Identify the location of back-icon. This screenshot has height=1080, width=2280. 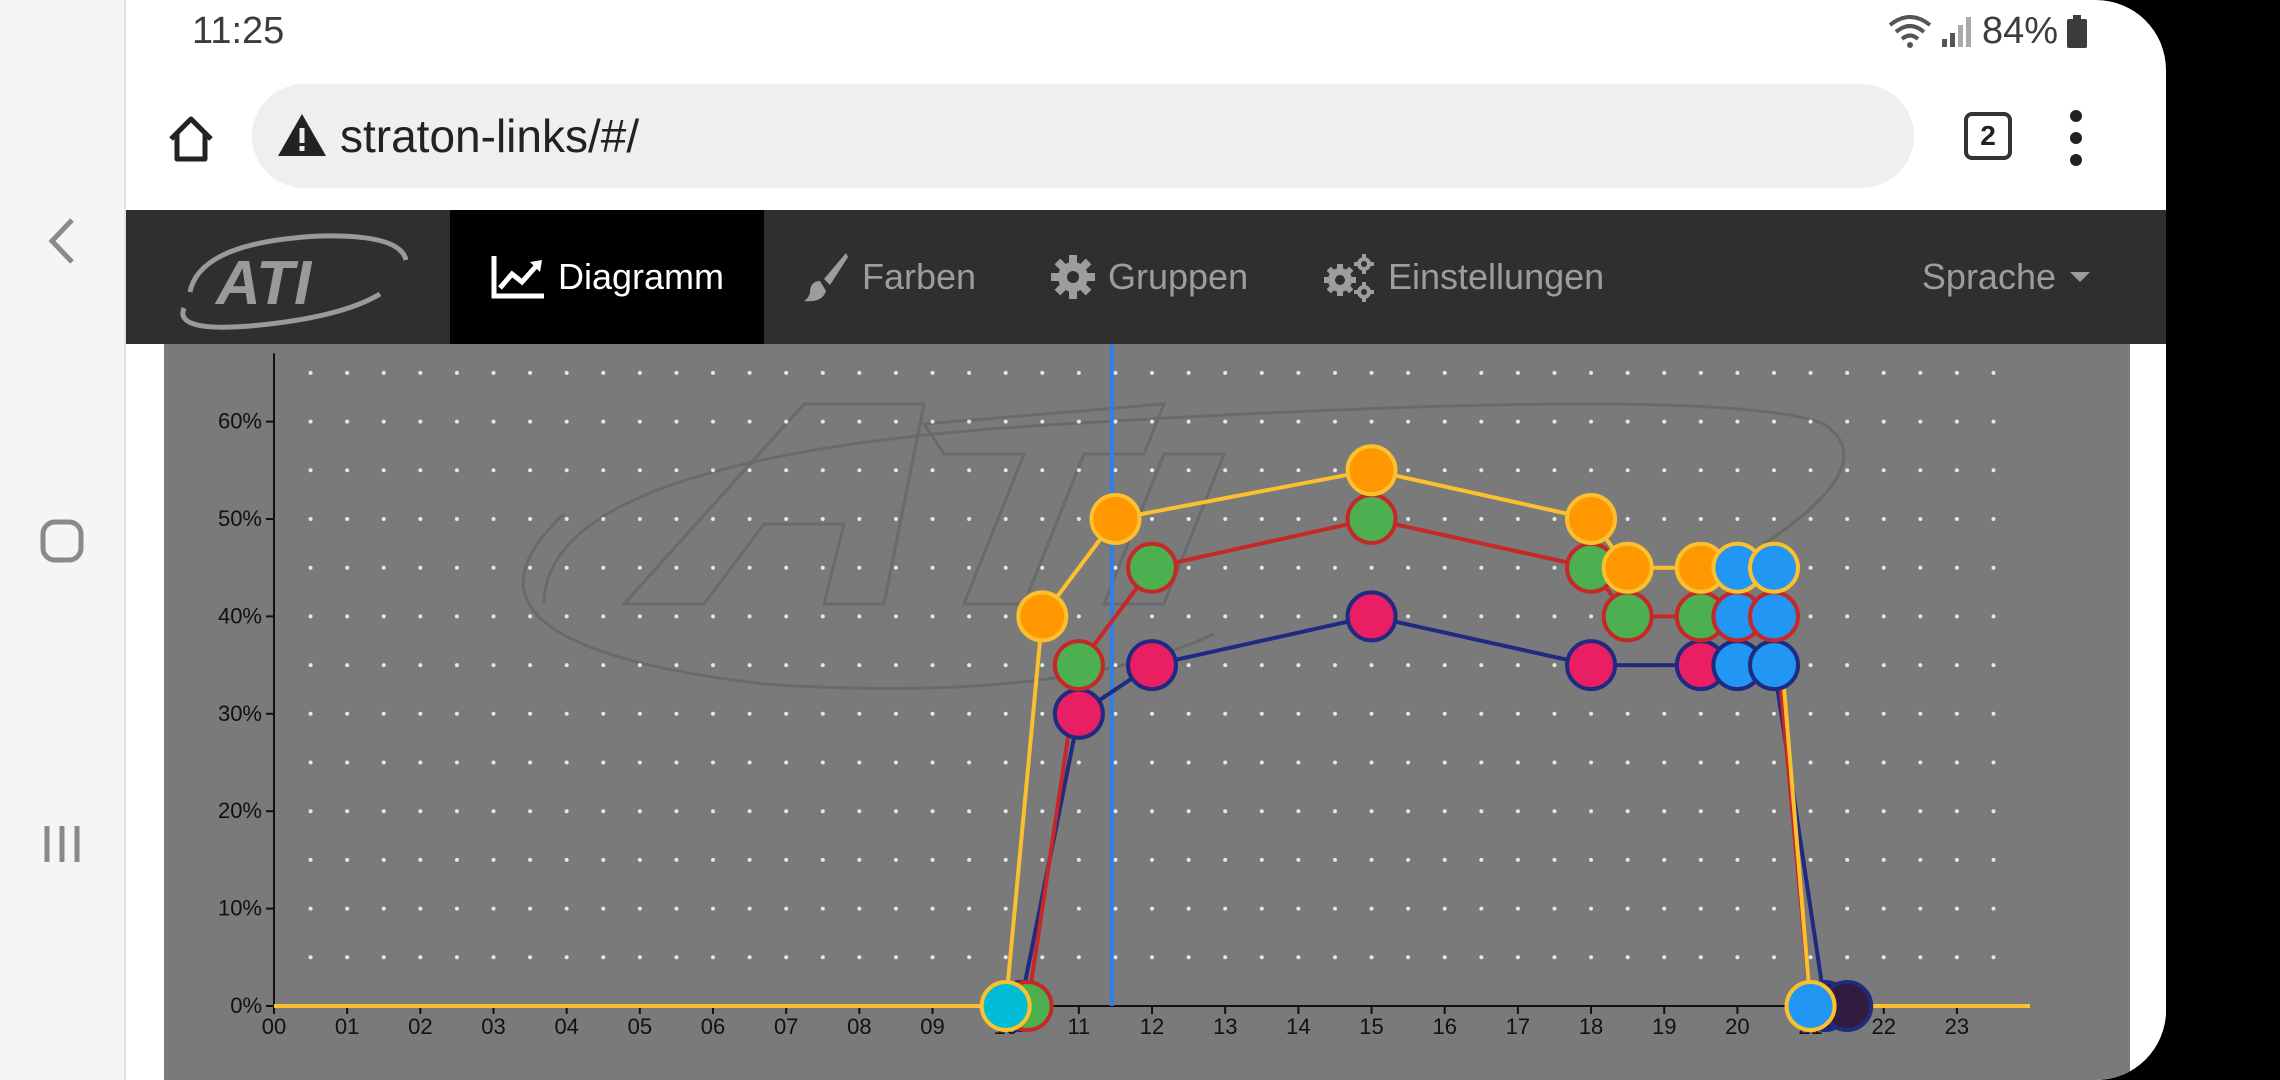
(62, 241).